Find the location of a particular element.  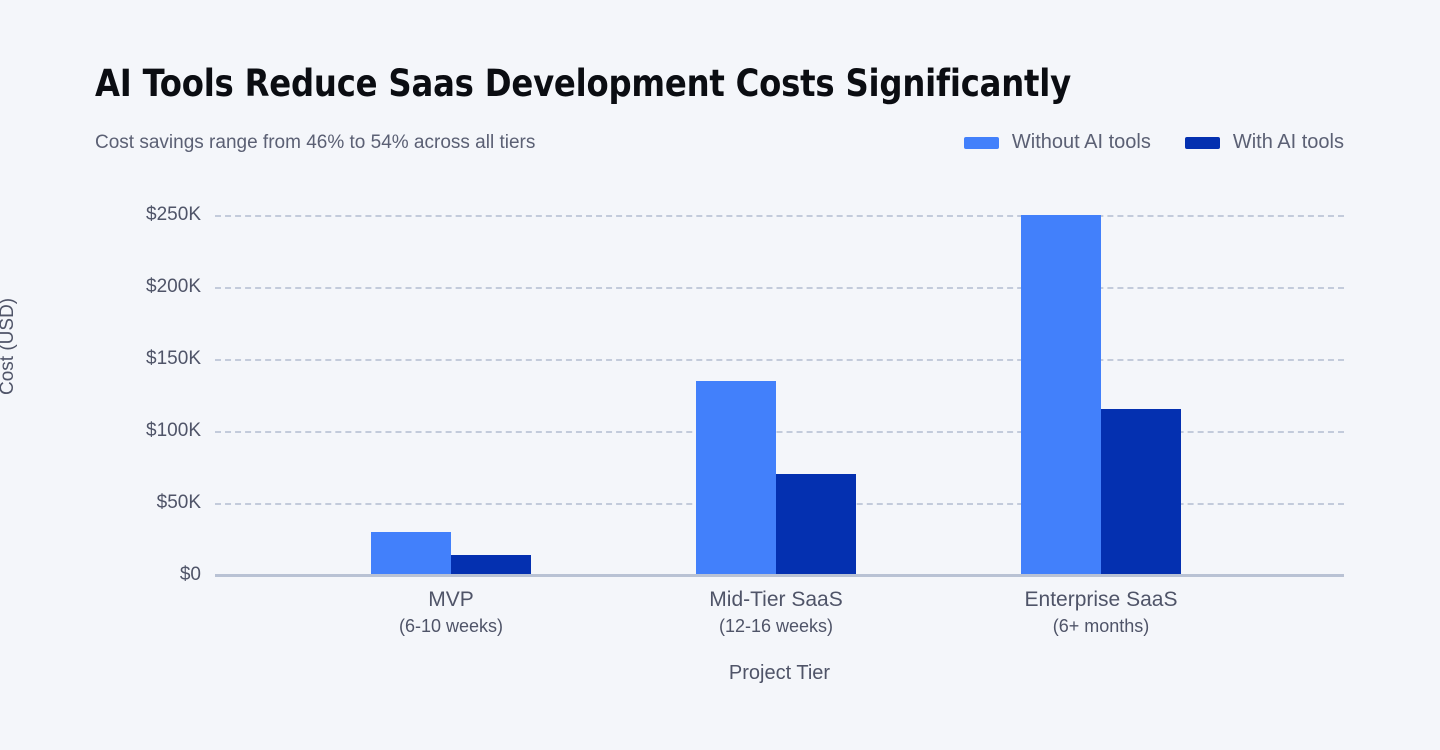

legend-item-1: With AI tools is located at coordinates (1264, 142).